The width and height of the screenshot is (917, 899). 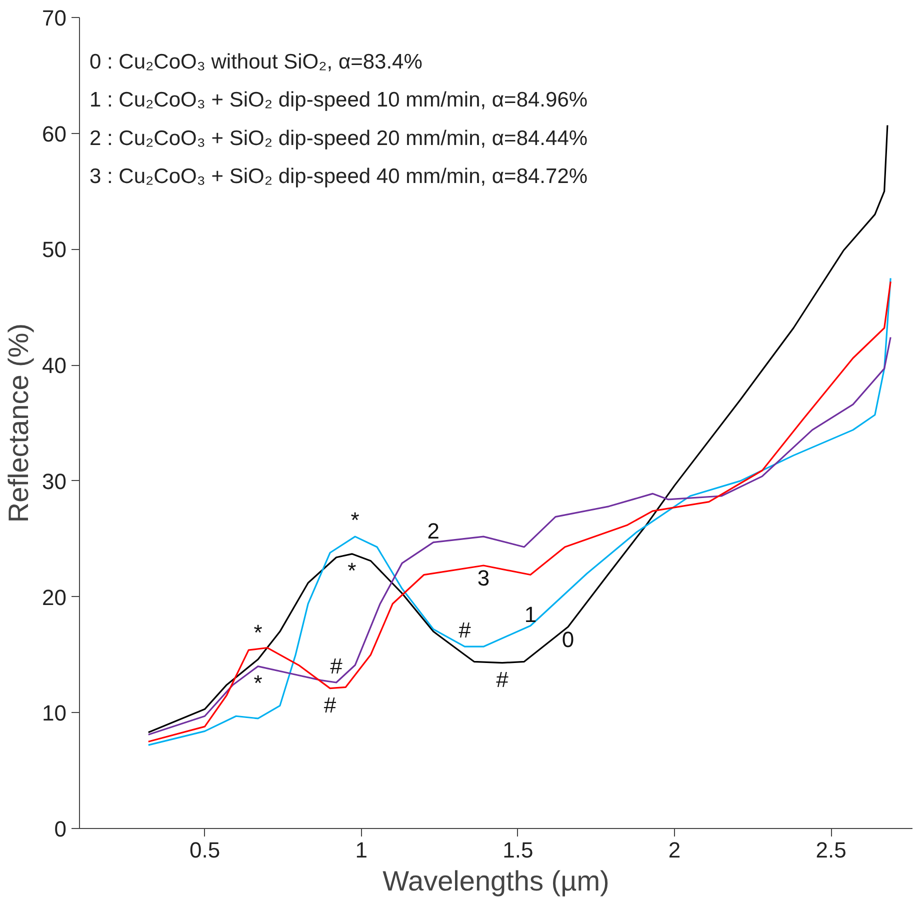 What do you see at coordinates (338, 100) in the screenshot?
I see `annotation: 1 : Cu₂CoO₃ + SiO₂ dip-speed 10 mm/min, α=84.96%` at bounding box center [338, 100].